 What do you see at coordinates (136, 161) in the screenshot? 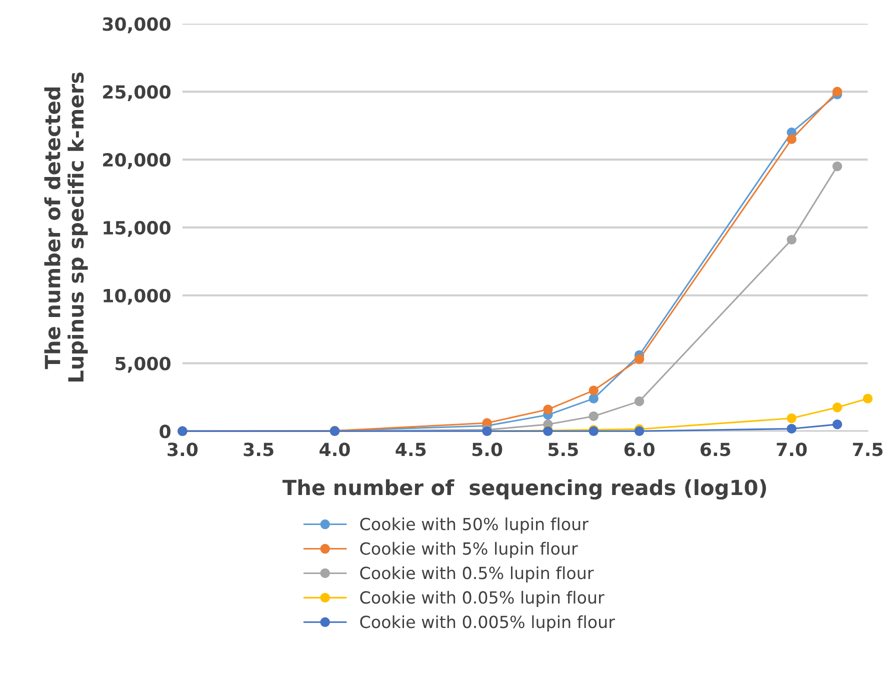
I see `y-tick-label: 20,000` at bounding box center [136, 161].